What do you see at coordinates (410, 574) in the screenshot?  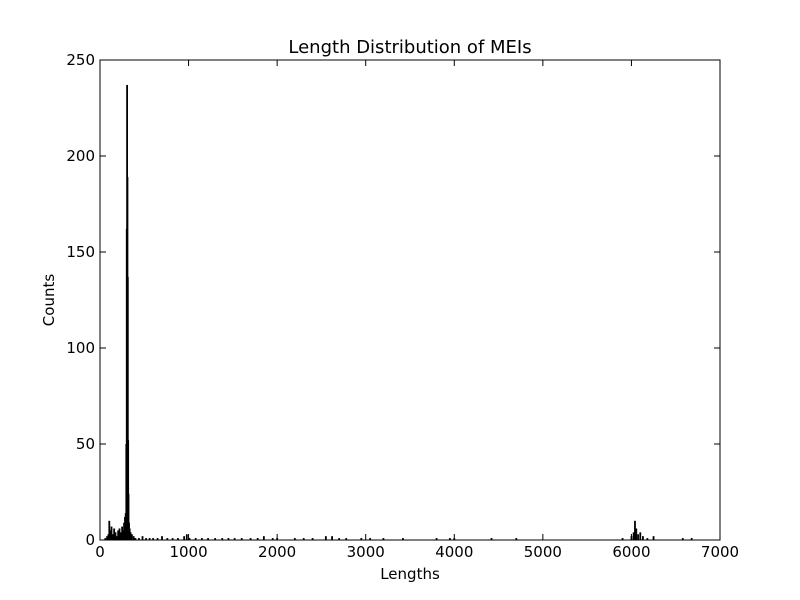 I see `x-axis-label: Lengths` at bounding box center [410, 574].